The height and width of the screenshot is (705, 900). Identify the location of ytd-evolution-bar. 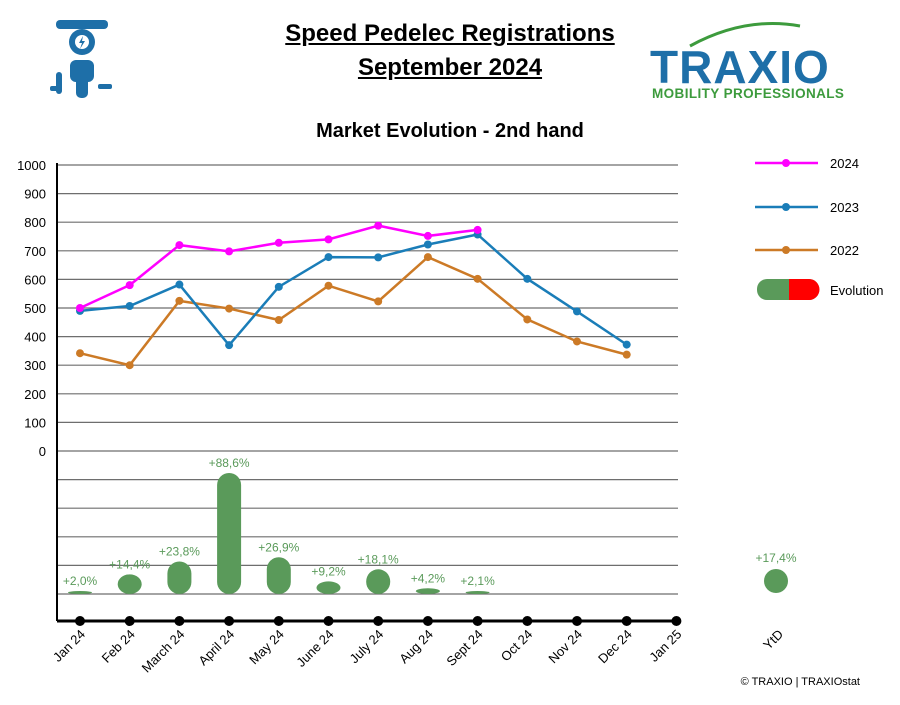
(776, 581).